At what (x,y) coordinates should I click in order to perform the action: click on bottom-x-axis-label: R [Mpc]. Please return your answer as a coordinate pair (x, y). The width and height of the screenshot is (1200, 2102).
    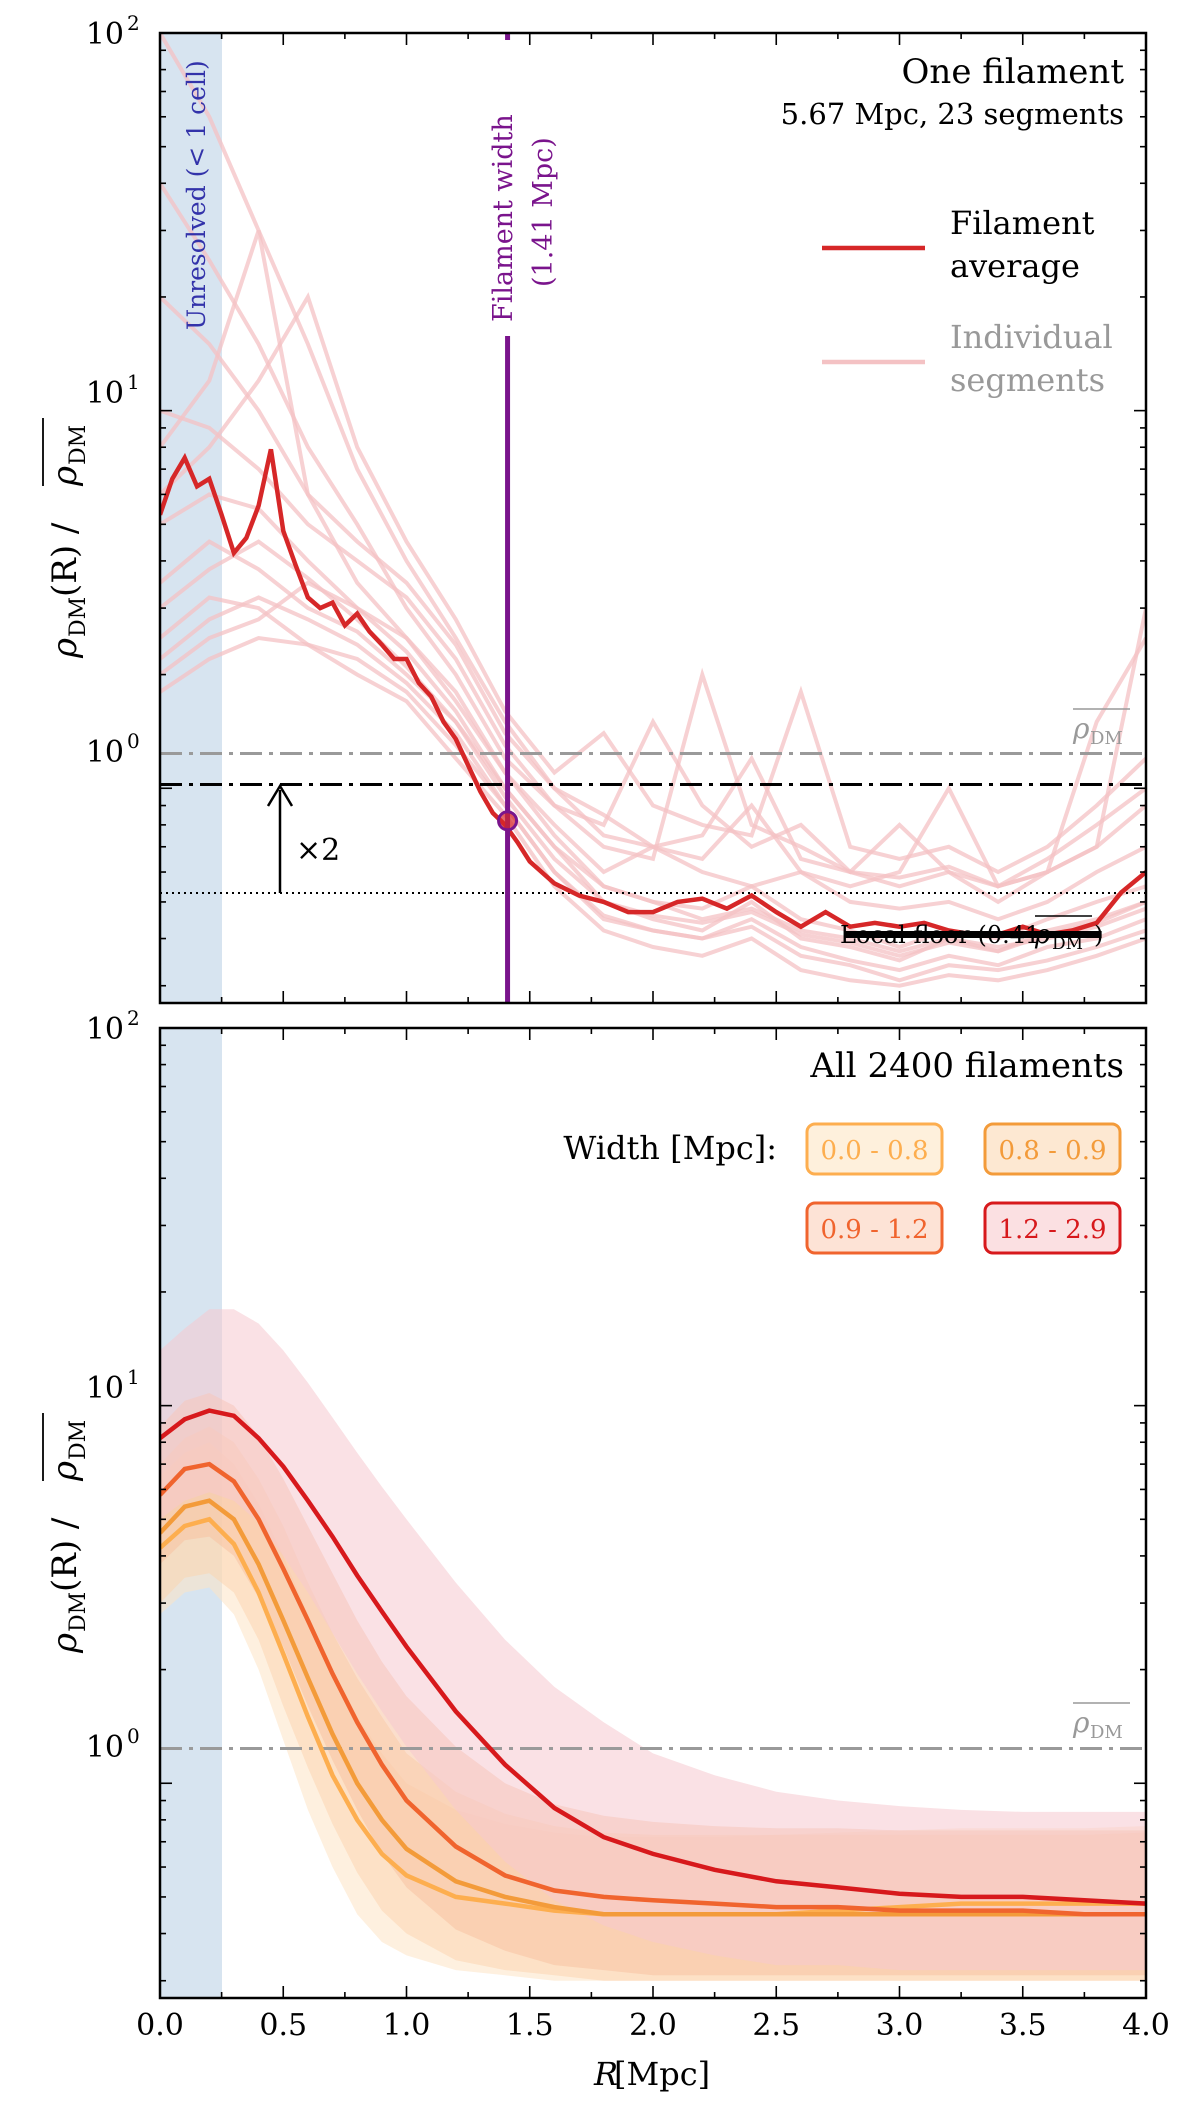
    Looking at the image, I should click on (651, 2074).